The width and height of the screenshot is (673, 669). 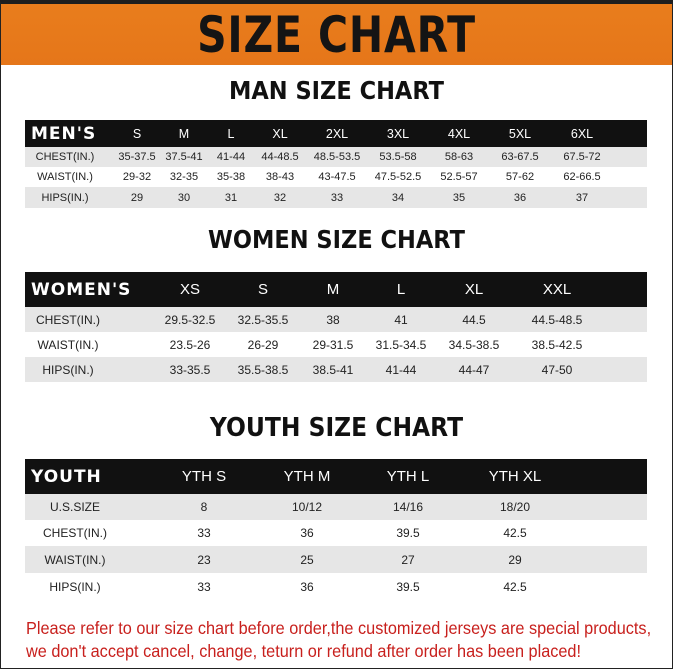 I want to click on table-cell: 31, so click(x=231, y=197).